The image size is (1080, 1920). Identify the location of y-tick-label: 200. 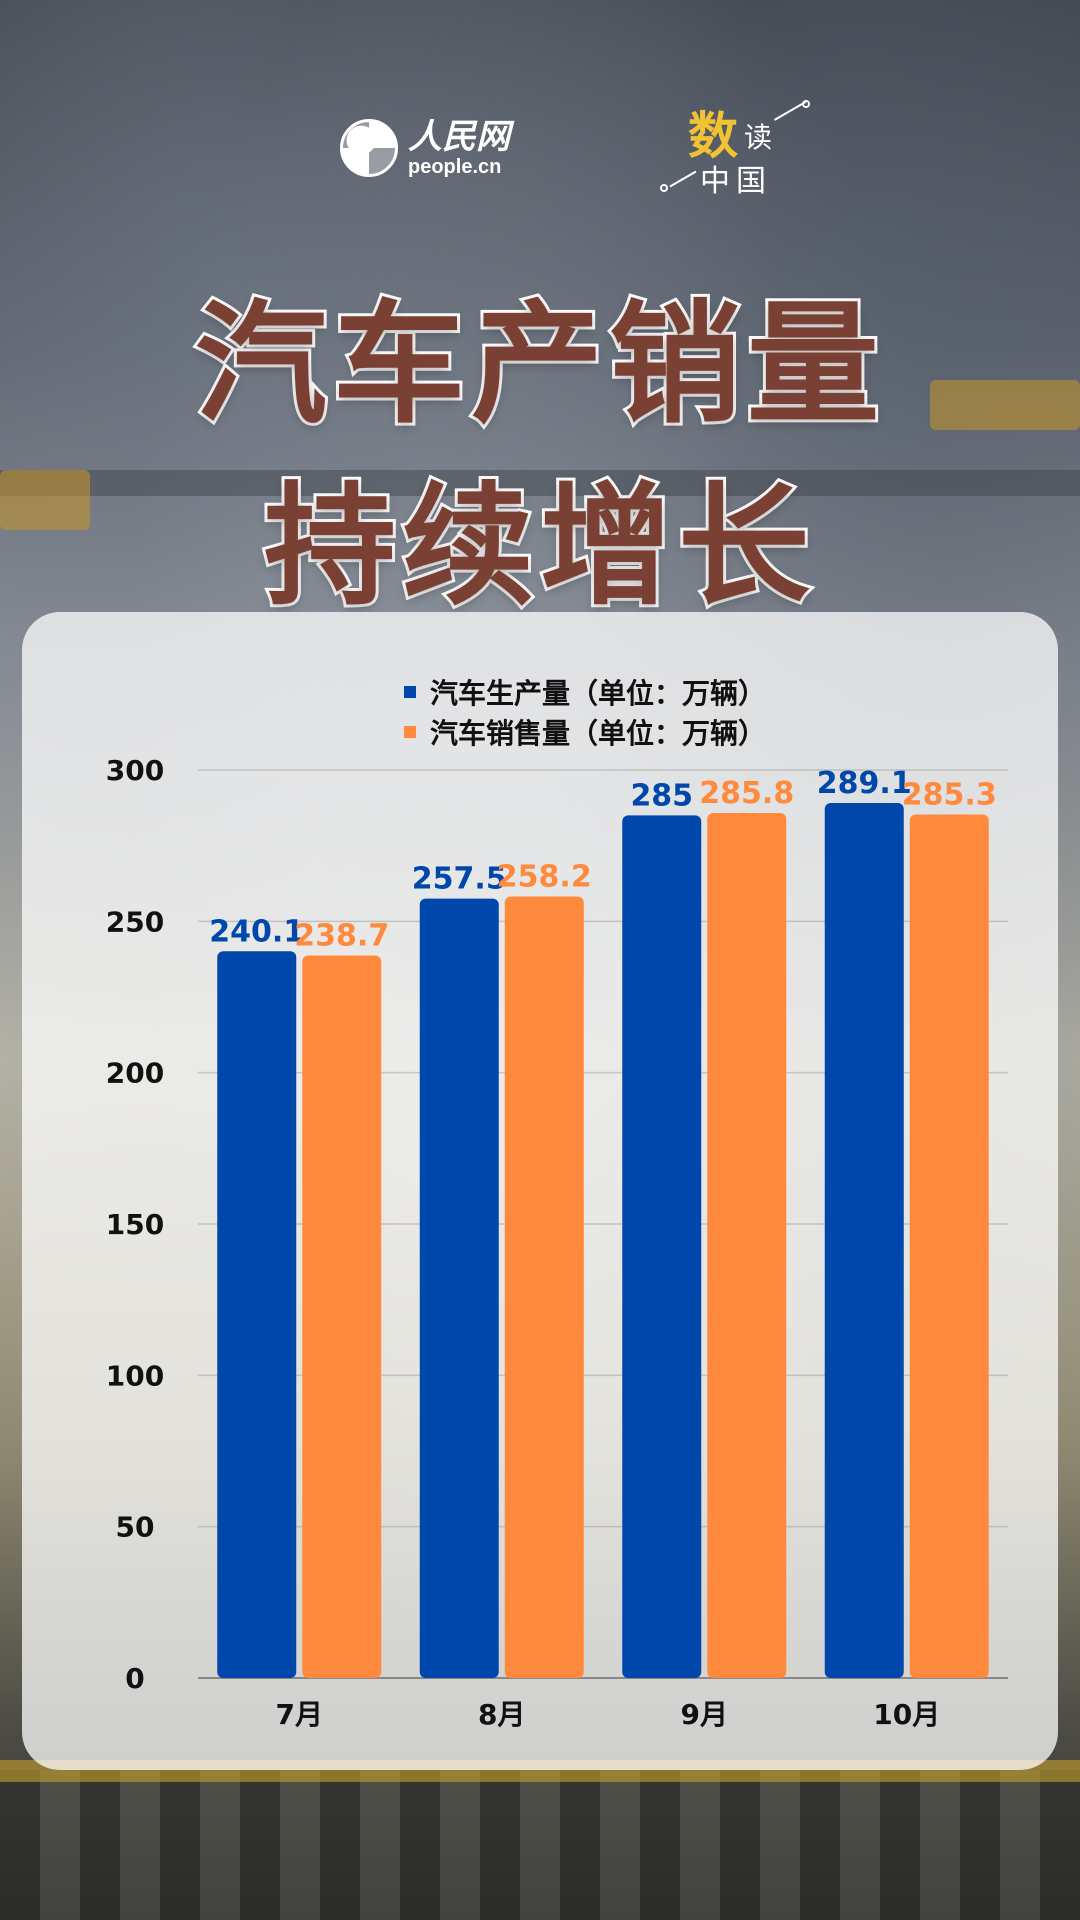
(135, 1073).